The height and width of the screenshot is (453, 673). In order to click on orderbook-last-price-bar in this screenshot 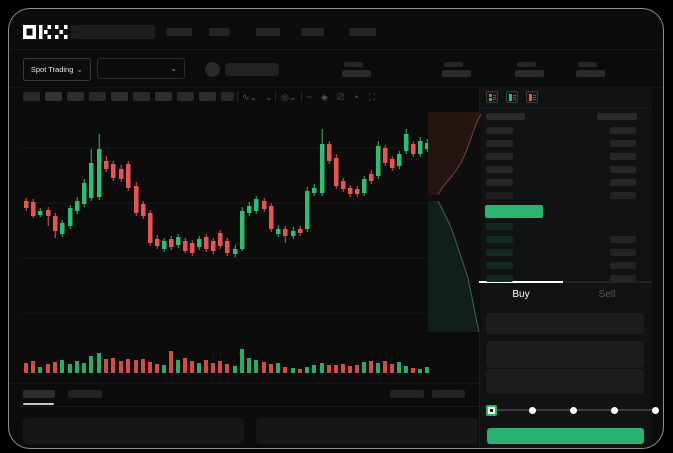, I will do `click(514, 211)`.